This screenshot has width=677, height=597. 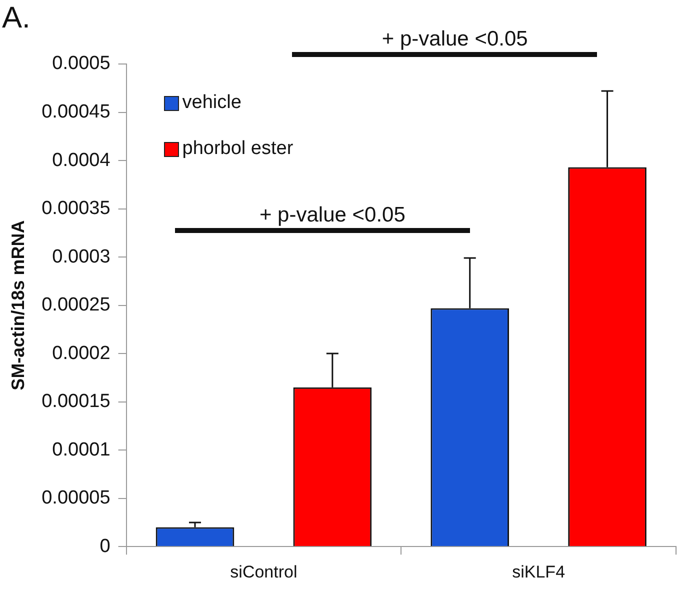 What do you see at coordinates (455, 38) in the screenshot?
I see `text: + p-value <0.05` at bounding box center [455, 38].